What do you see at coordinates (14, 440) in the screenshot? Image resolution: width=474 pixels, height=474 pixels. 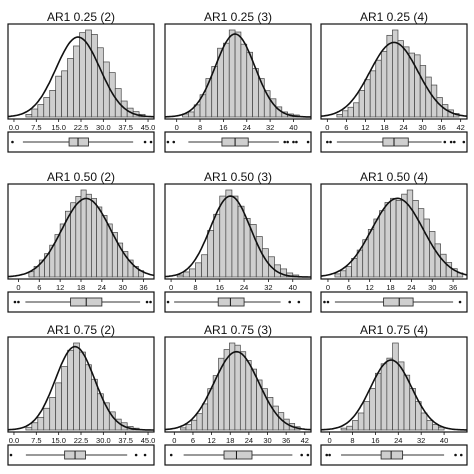 I see `x-tick-label: 0.0` at bounding box center [14, 440].